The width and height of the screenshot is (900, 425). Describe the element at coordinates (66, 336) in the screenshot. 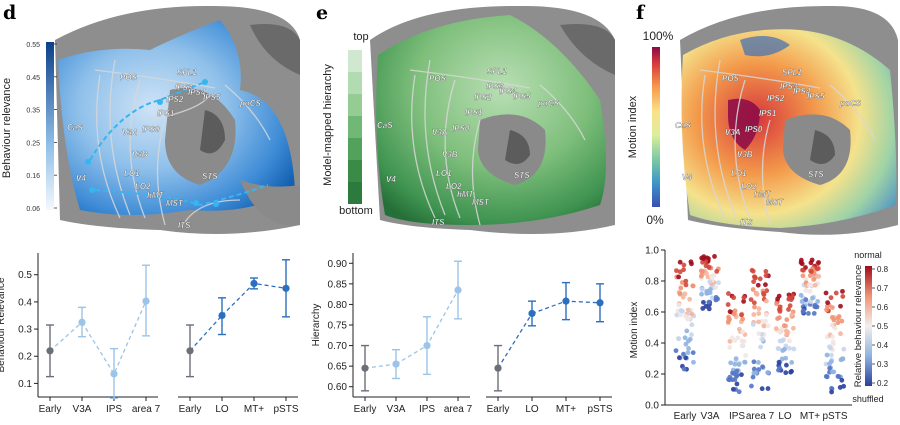

I see `series-line-early` at that location.